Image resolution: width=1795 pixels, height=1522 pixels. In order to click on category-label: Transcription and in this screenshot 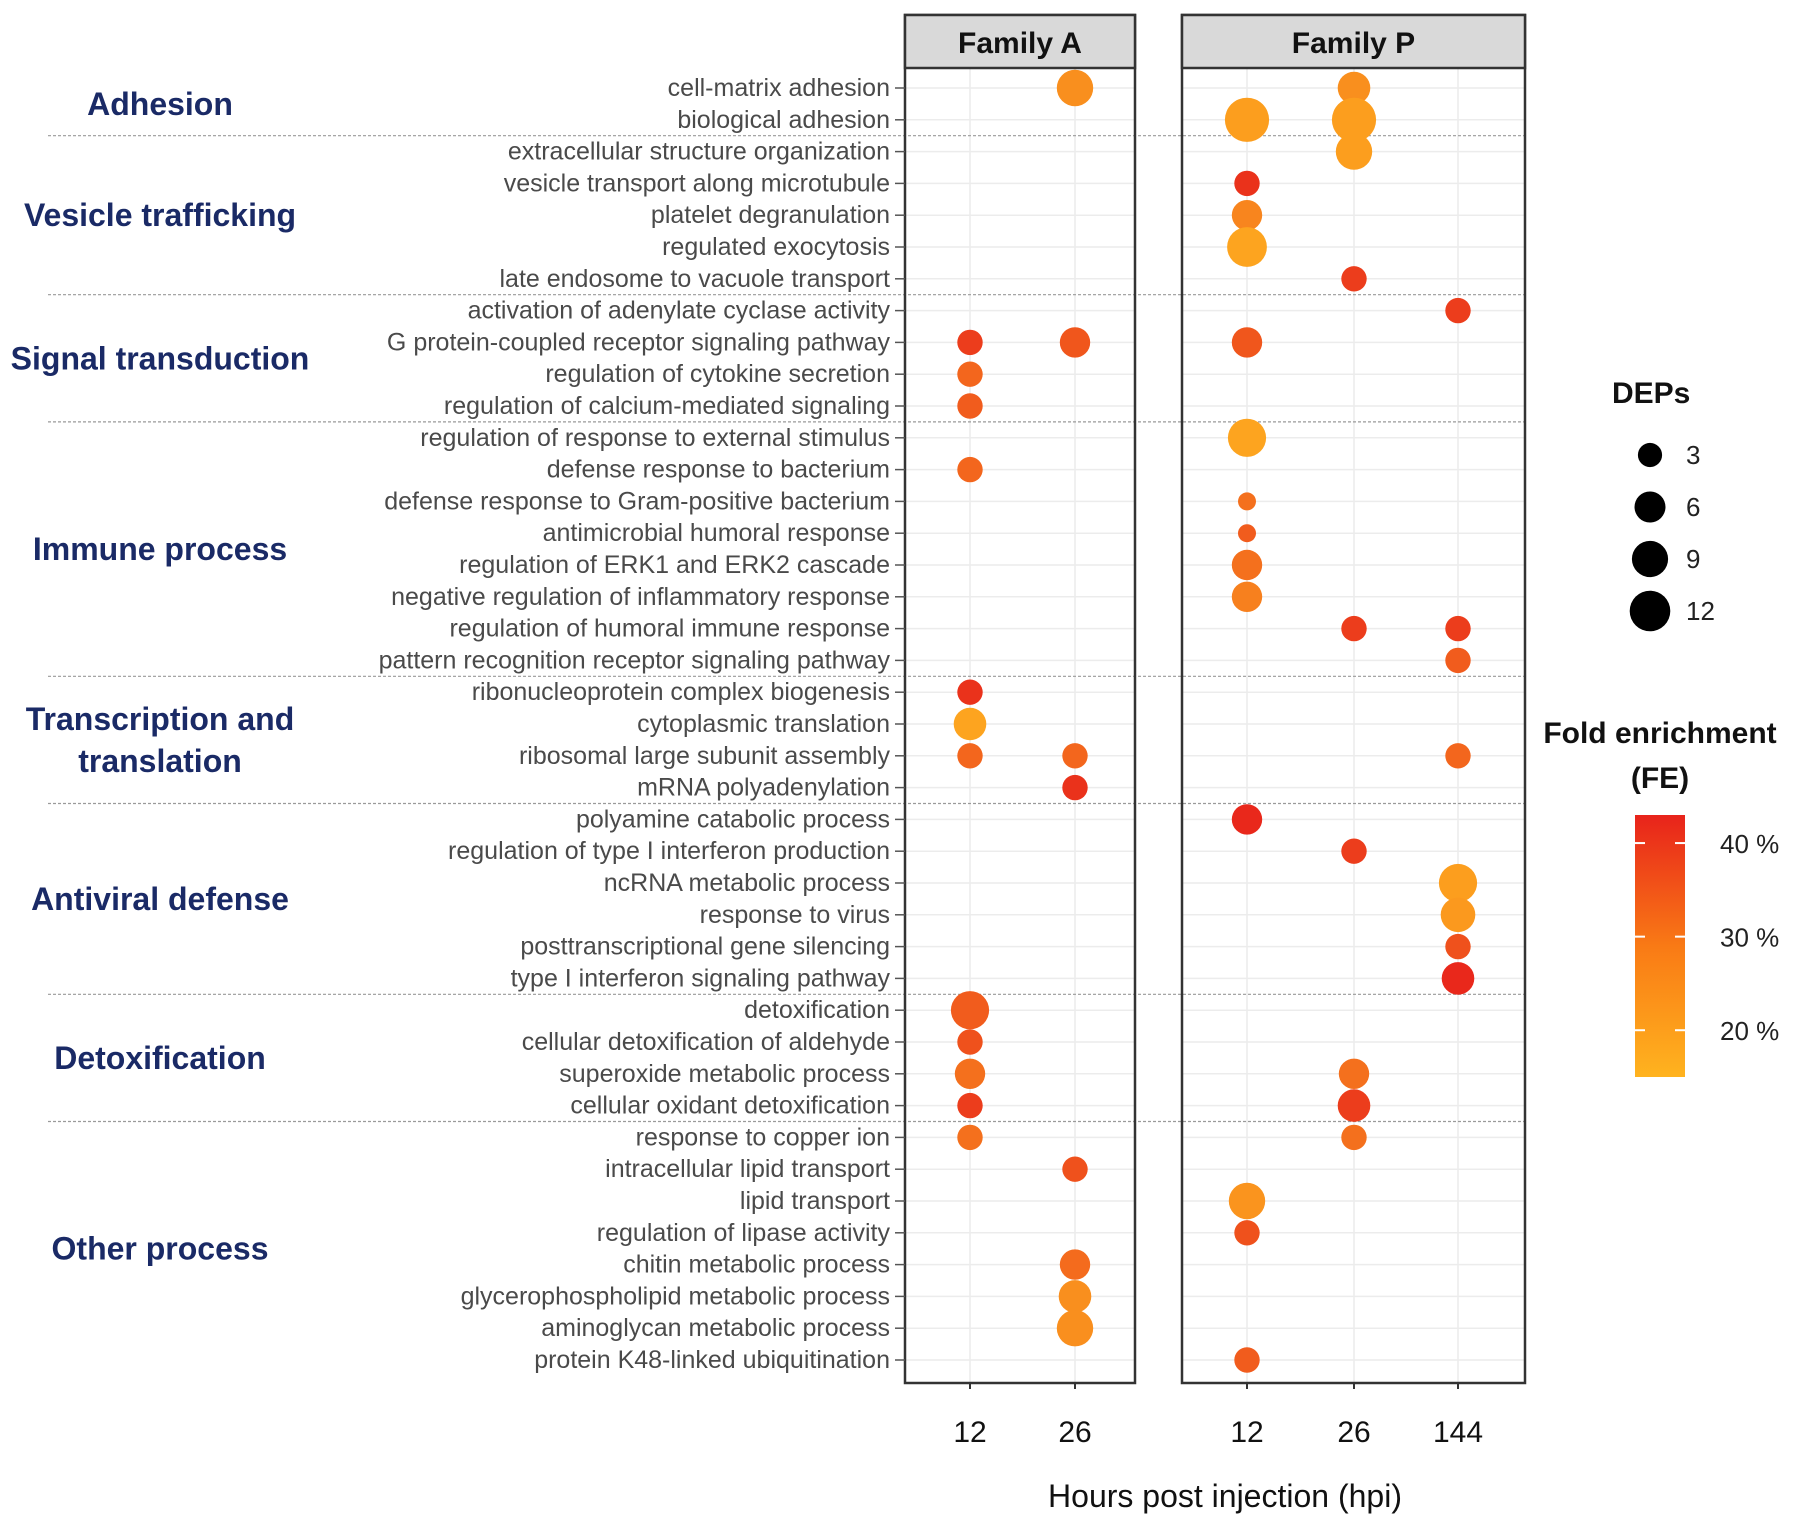, I will do `click(160, 719)`.